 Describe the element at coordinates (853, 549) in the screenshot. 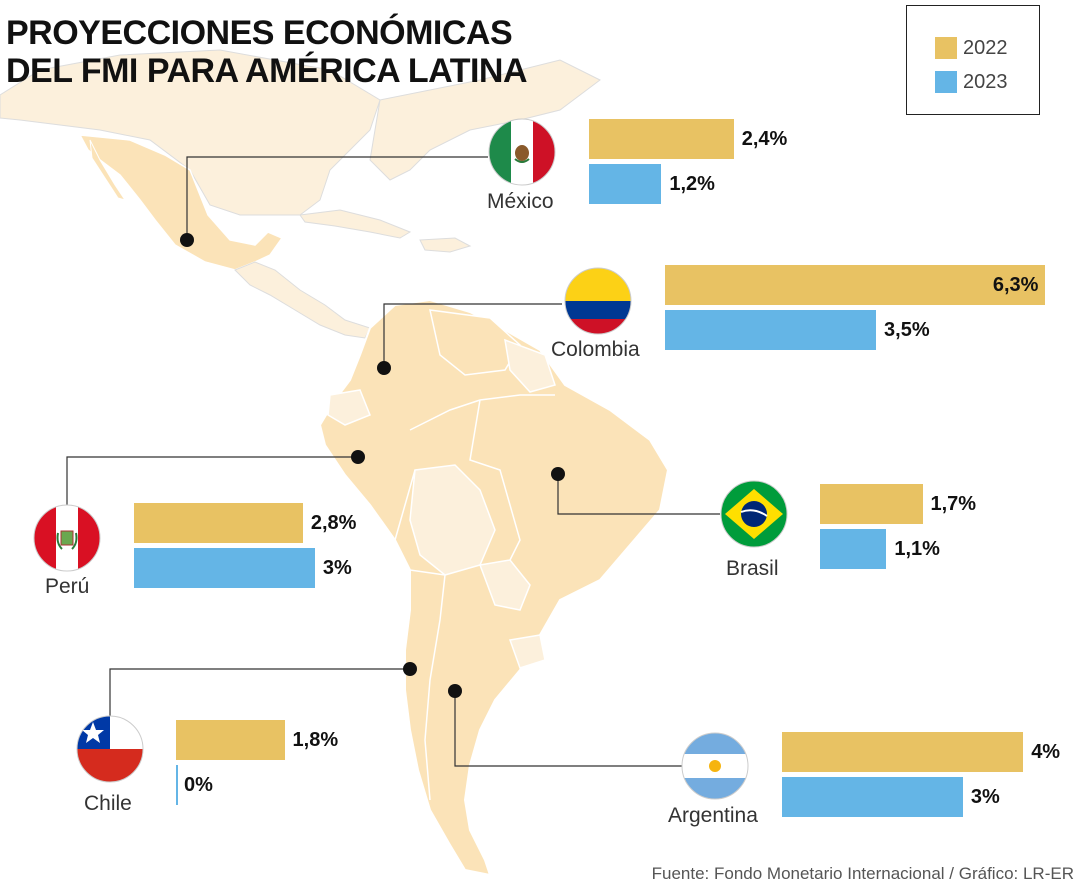

I see `bar-brasil-2023` at that location.